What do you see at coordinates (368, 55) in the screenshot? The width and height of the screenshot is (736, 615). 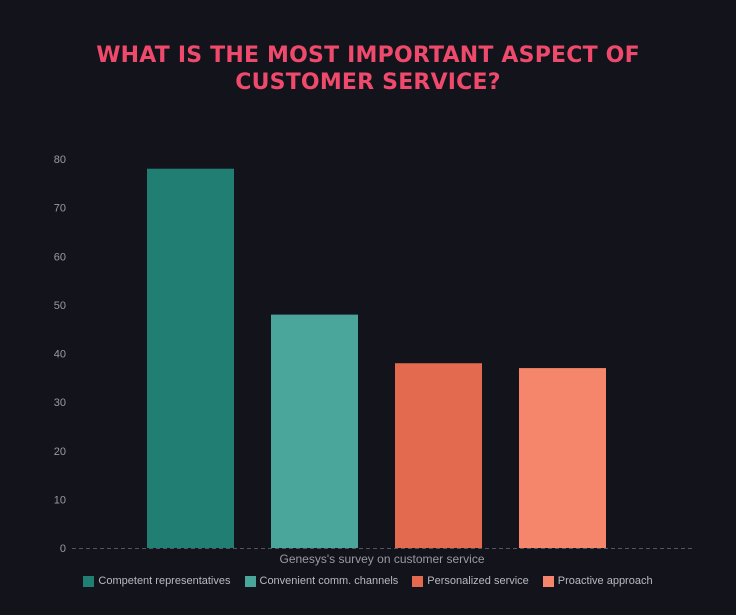 I see `chart-title-line-1: WHAT IS THE MOST IMPORTANT ASPECT OF` at bounding box center [368, 55].